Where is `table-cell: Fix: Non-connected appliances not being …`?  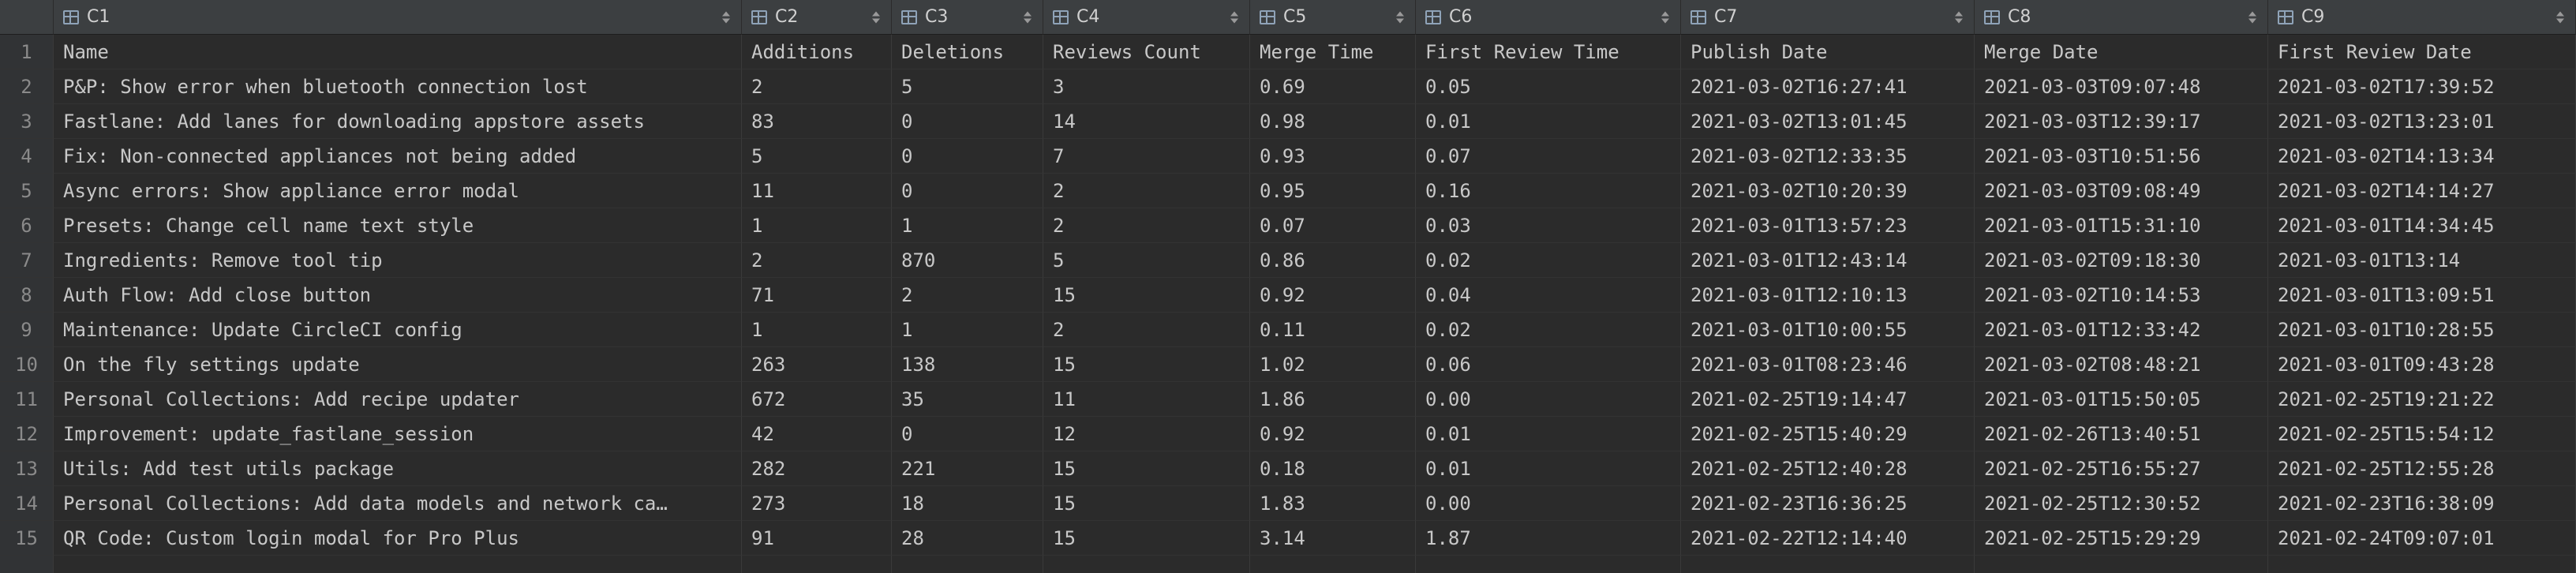 table-cell: Fix: Non-connected appliances not being … is located at coordinates (398, 156).